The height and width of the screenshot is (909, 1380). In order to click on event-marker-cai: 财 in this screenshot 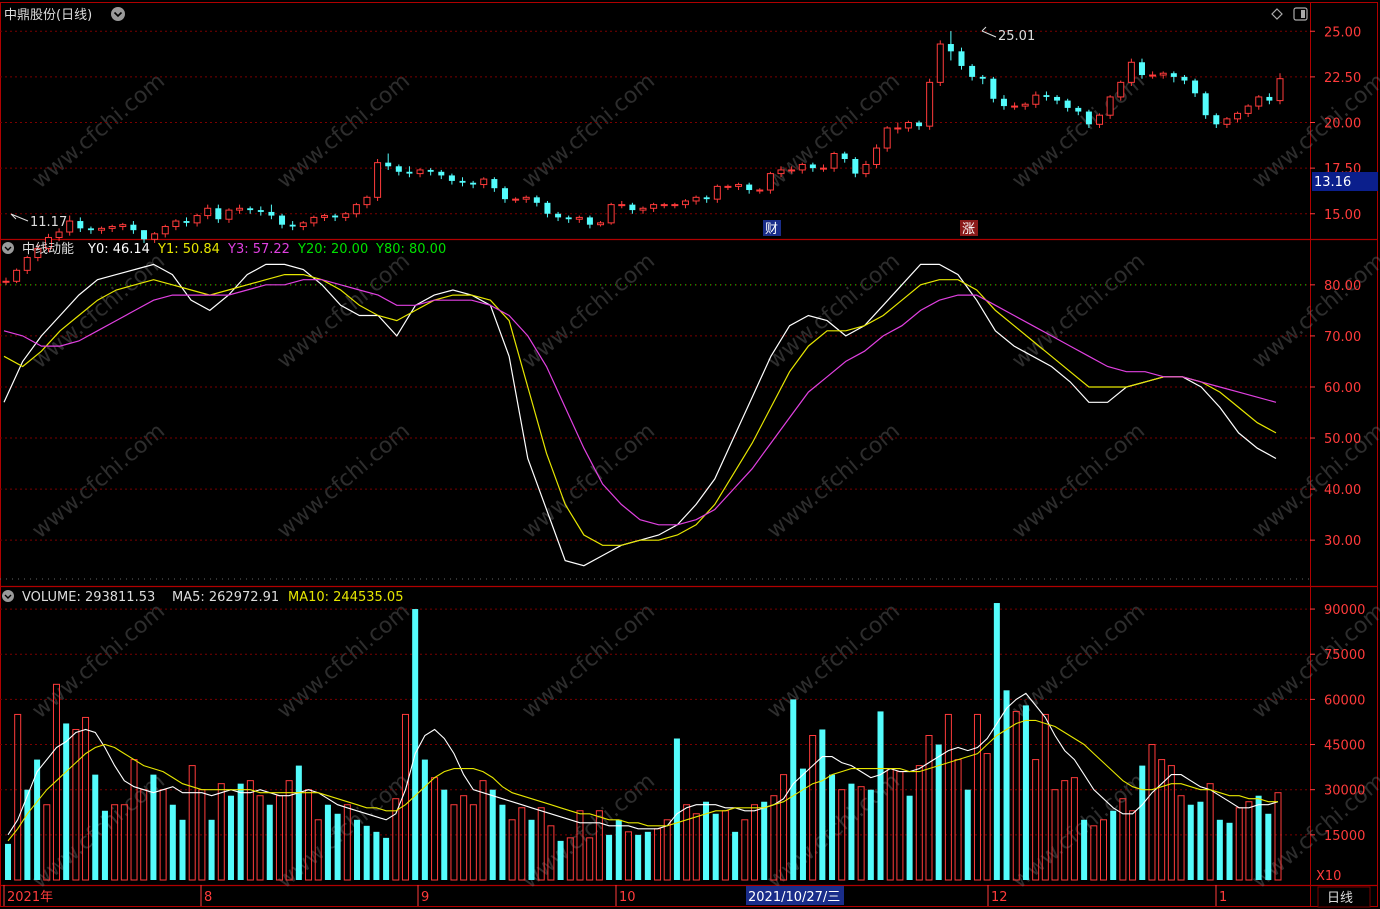, I will do `click(772, 228)`.